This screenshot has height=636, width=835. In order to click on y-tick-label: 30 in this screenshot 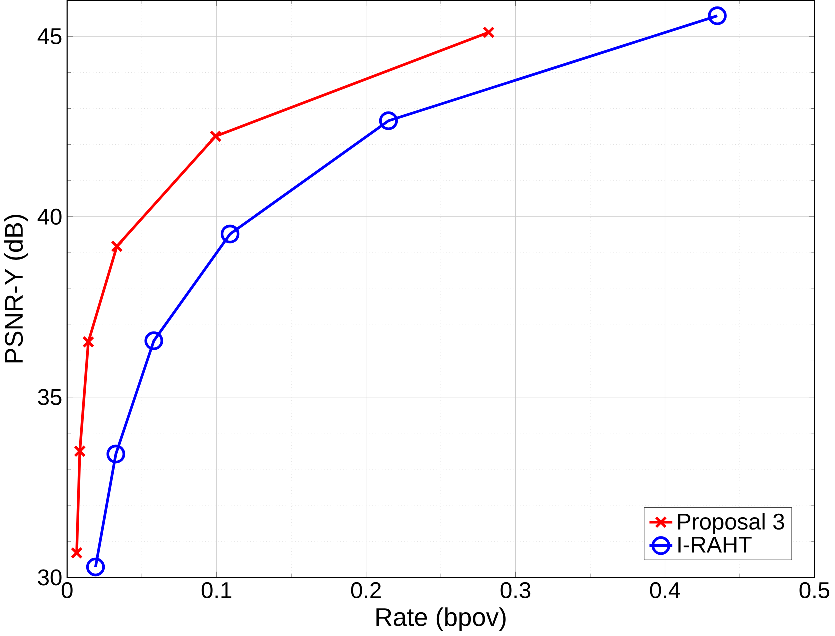, I will do `click(50, 578)`.